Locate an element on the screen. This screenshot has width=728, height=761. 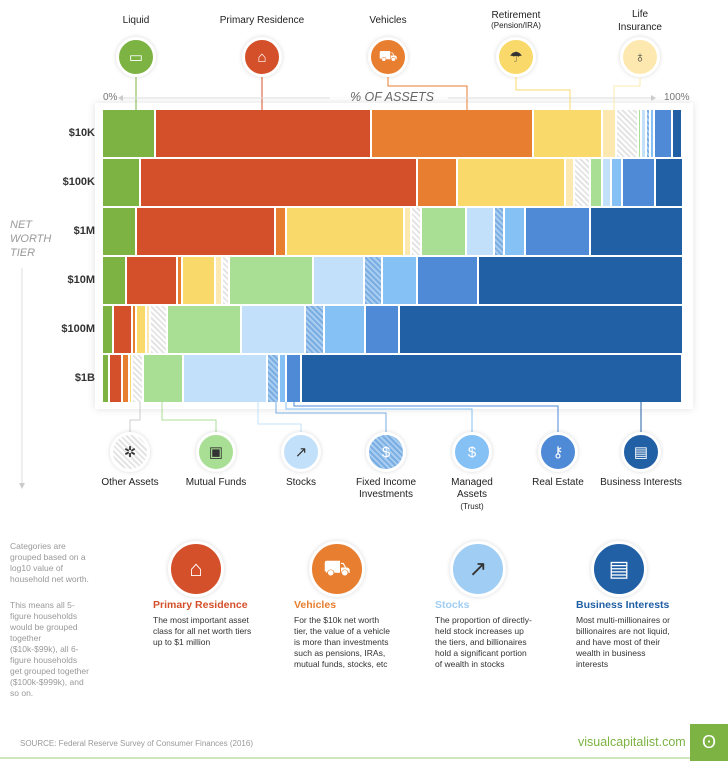
connector-stocks is located at coordinates (279, 417).